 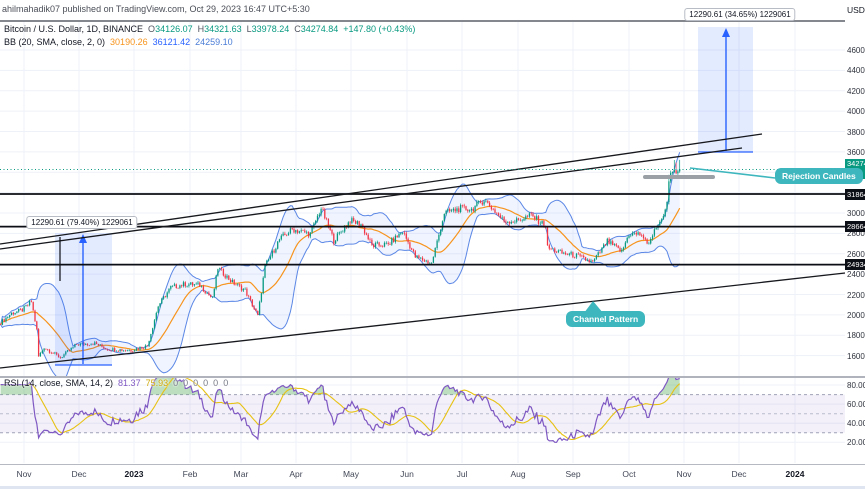 I want to click on level-price-badge: 24934, so click(x=855, y=265).